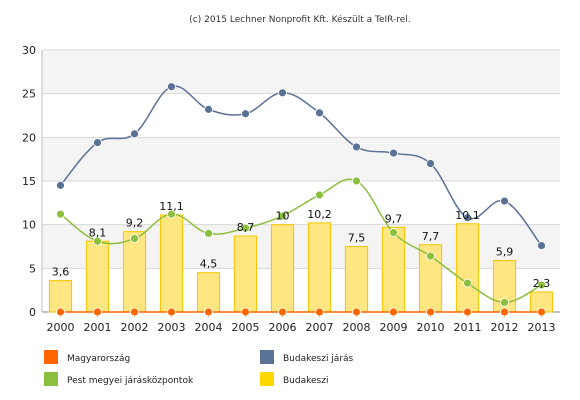 Image resolution: width=580 pixels, height=400 pixels. Describe the element at coordinates (283, 327) in the screenshot. I see `x-tick-label: 2006` at that location.